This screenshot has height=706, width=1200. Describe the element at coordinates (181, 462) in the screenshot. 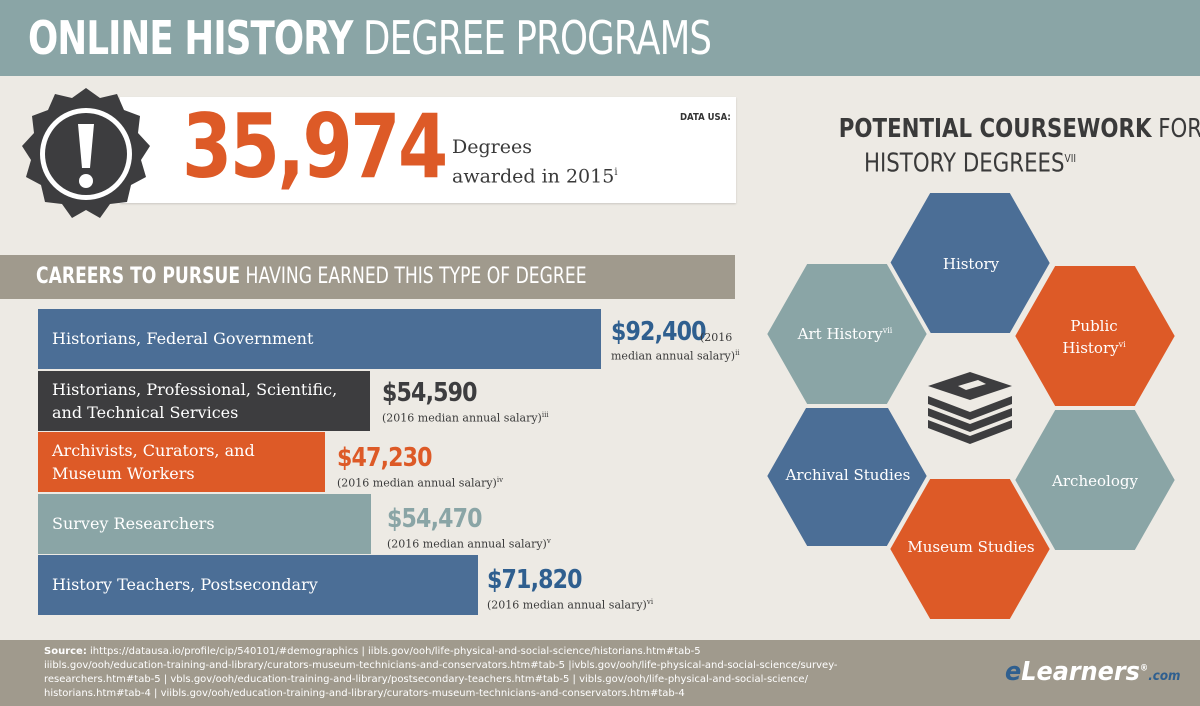

I see `career-bar: Archivists, Curators, and Museum Workers` at that location.